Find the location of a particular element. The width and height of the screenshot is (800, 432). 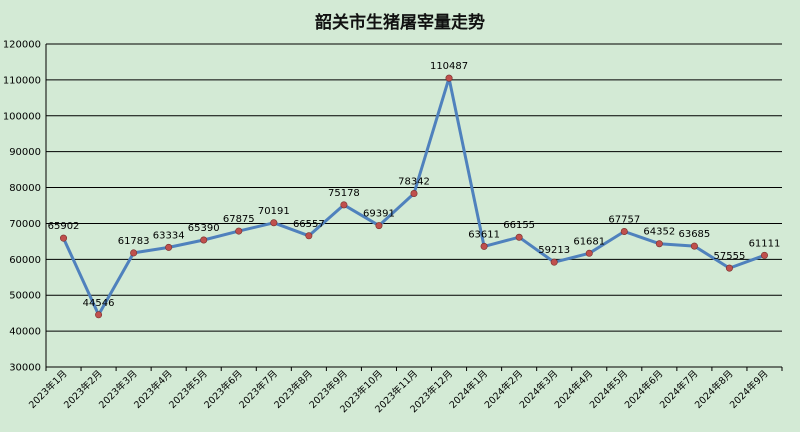

data-label: 67875 is located at coordinates (239, 219).